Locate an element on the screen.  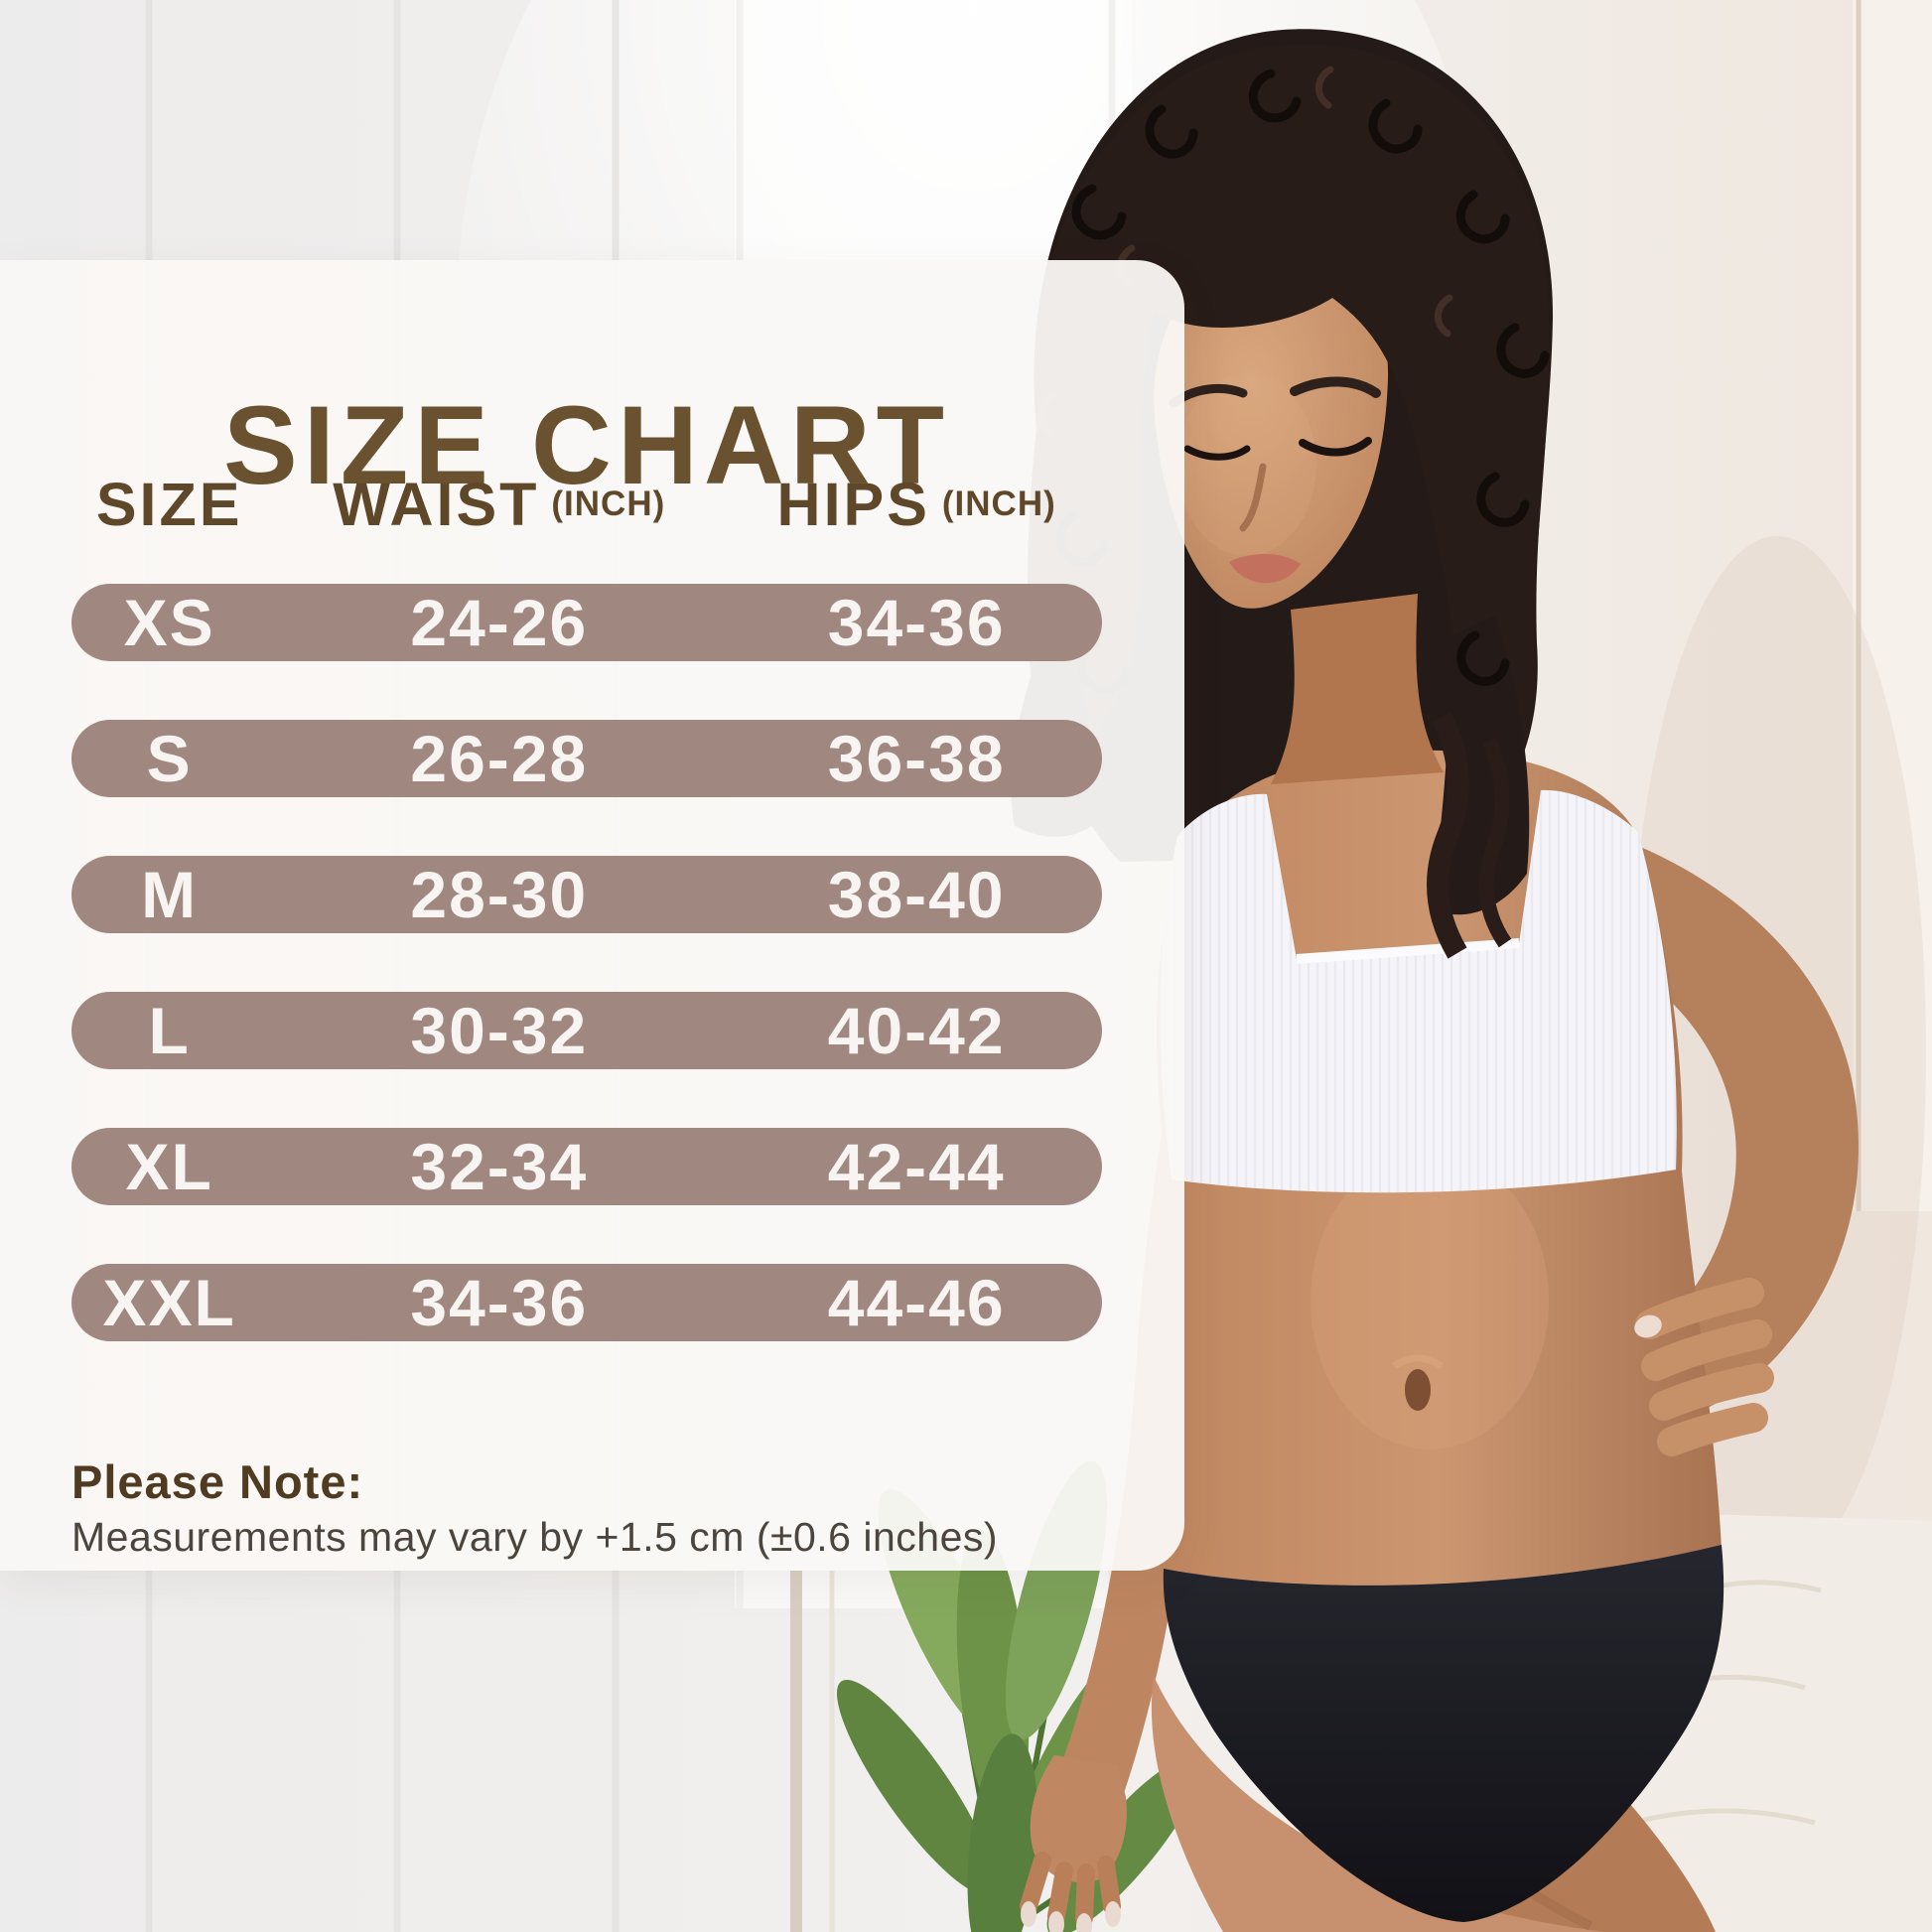
table-header-row: SIZE WAIST (INCH) HIPS (INCH) is located at coordinates (586, 505).